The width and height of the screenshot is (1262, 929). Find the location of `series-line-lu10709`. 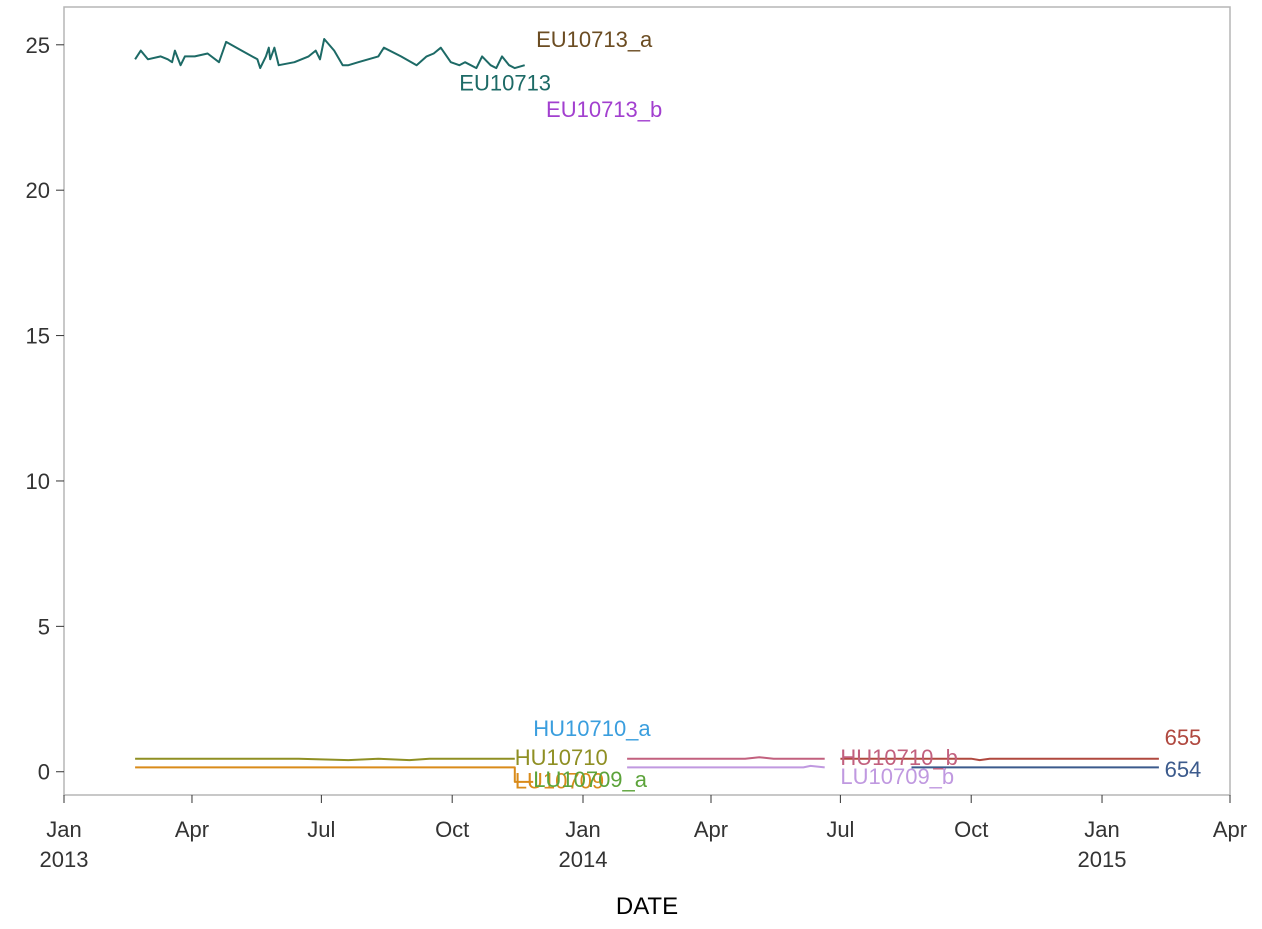

series-line-lu10709 is located at coordinates (334, 774).